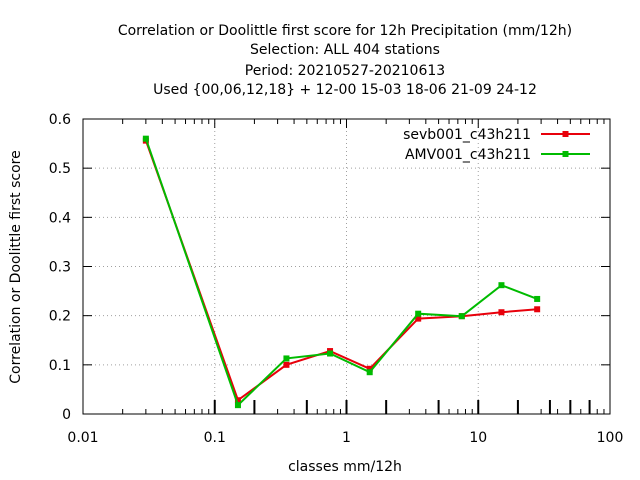  I want to click on y-tick-label: 0.3, so click(60, 268).